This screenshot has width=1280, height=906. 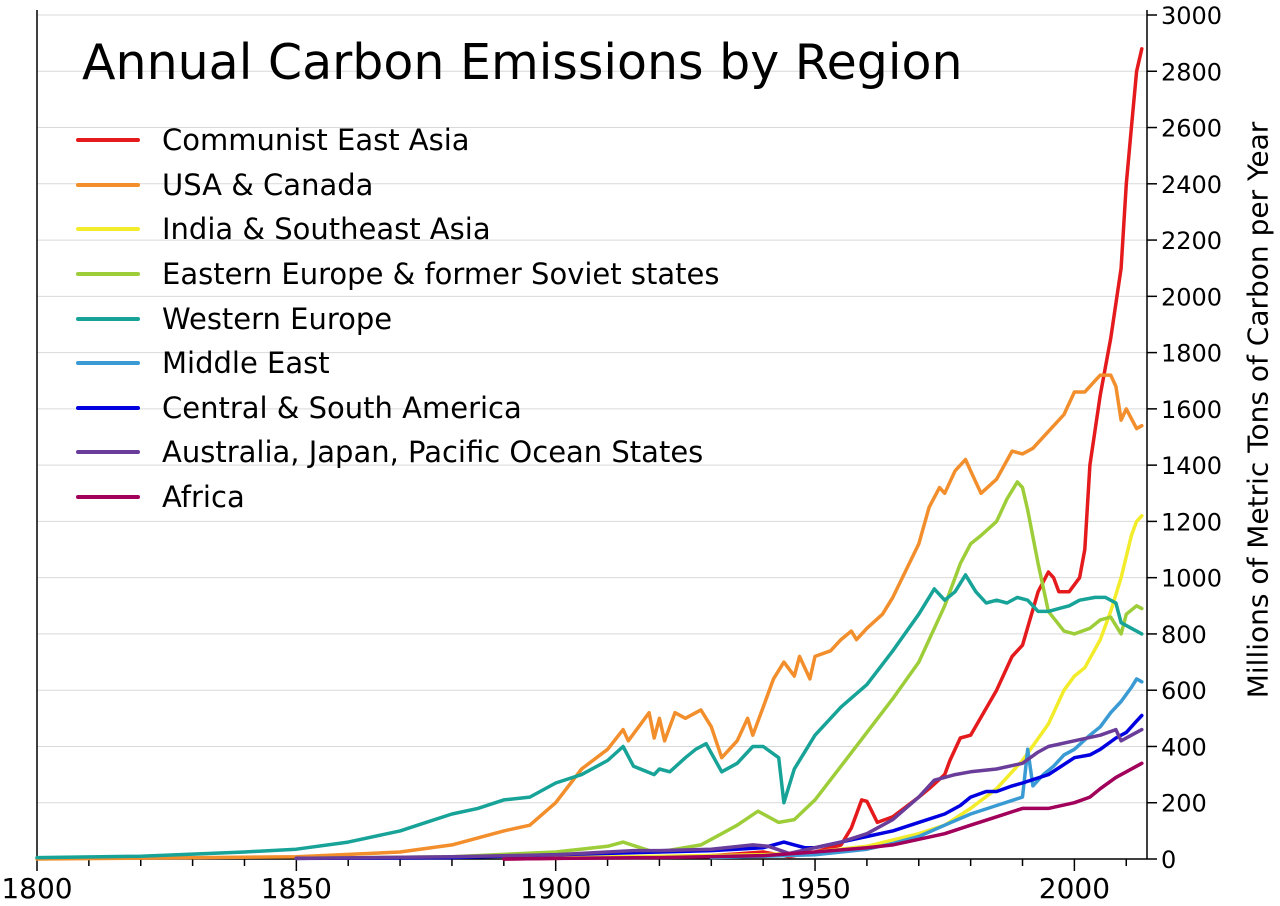 What do you see at coordinates (1191, 579) in the screenshot?
I see `y-tick-label: 1000` at bounding box center [1191, 579].